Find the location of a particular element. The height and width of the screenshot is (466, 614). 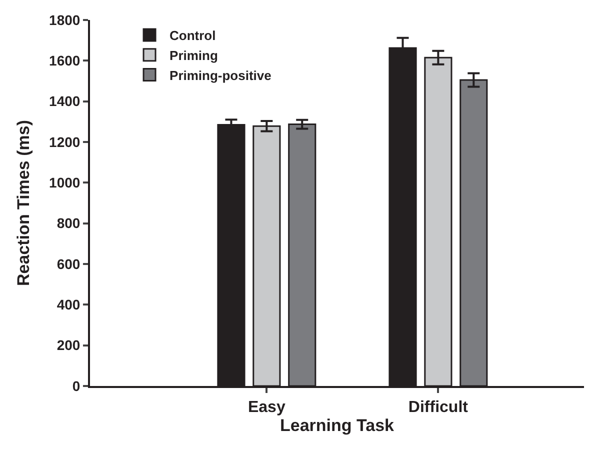

x-axis-title: Learning Task is located at coordinates (337, 426).